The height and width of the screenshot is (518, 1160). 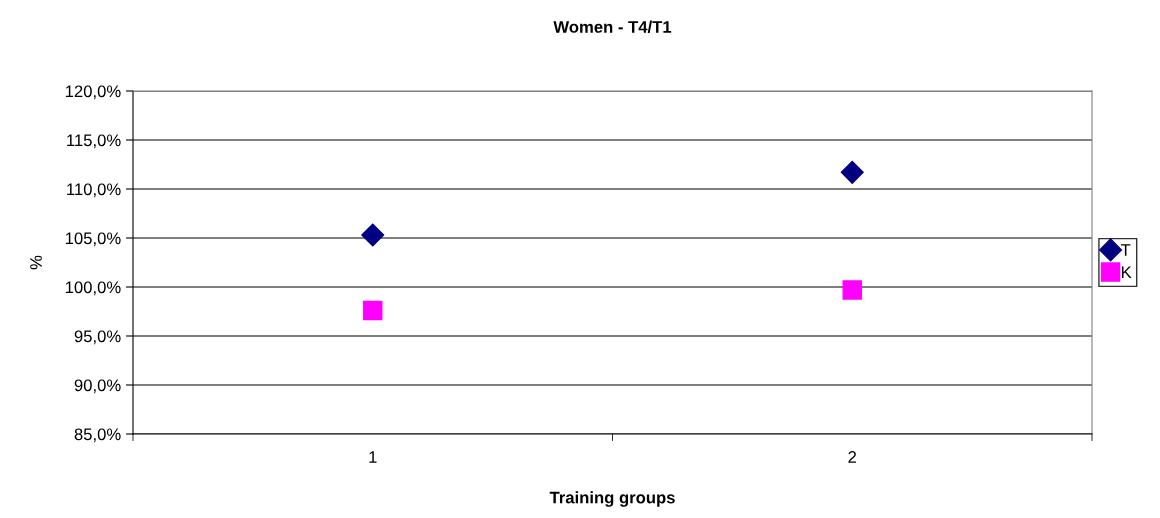 What do you see at coordinates (97, 337) in the screenshot?
I see `y-tick-label: 95,0%` at bounding box center [97, 337].